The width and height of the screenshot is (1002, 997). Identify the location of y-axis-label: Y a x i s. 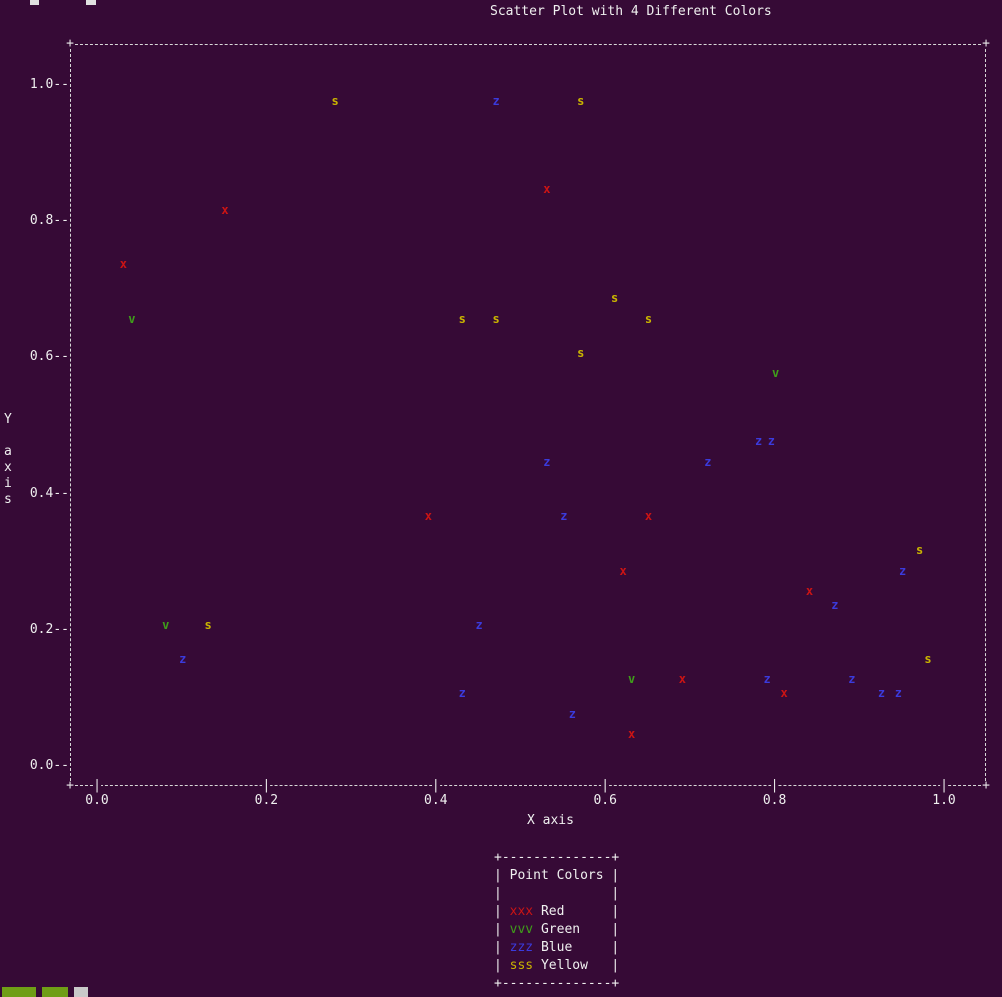
(8, 459).